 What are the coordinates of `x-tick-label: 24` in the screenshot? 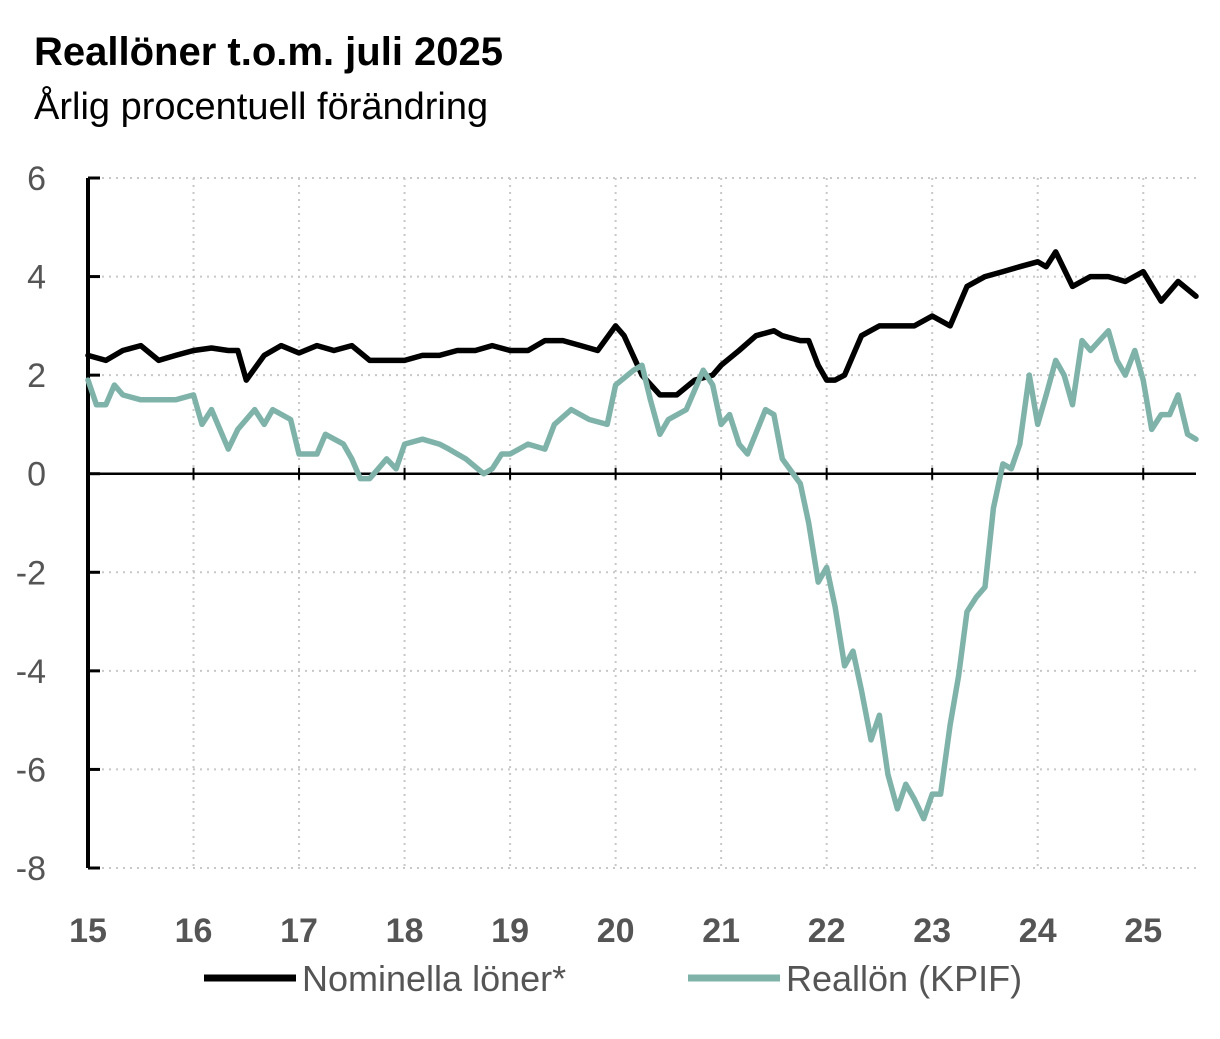 It's located at (1038, 931).